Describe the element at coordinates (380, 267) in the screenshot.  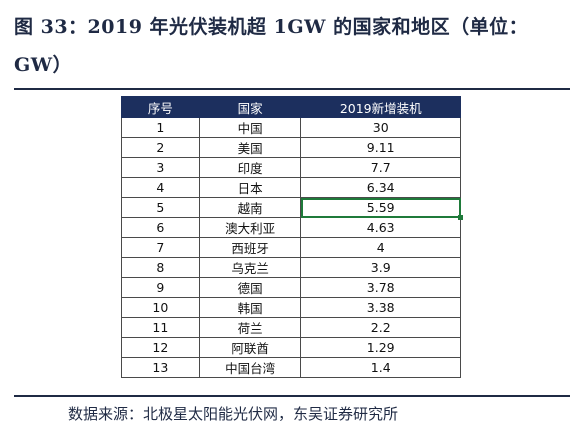
I see `cell-value: 3.9` at that location.